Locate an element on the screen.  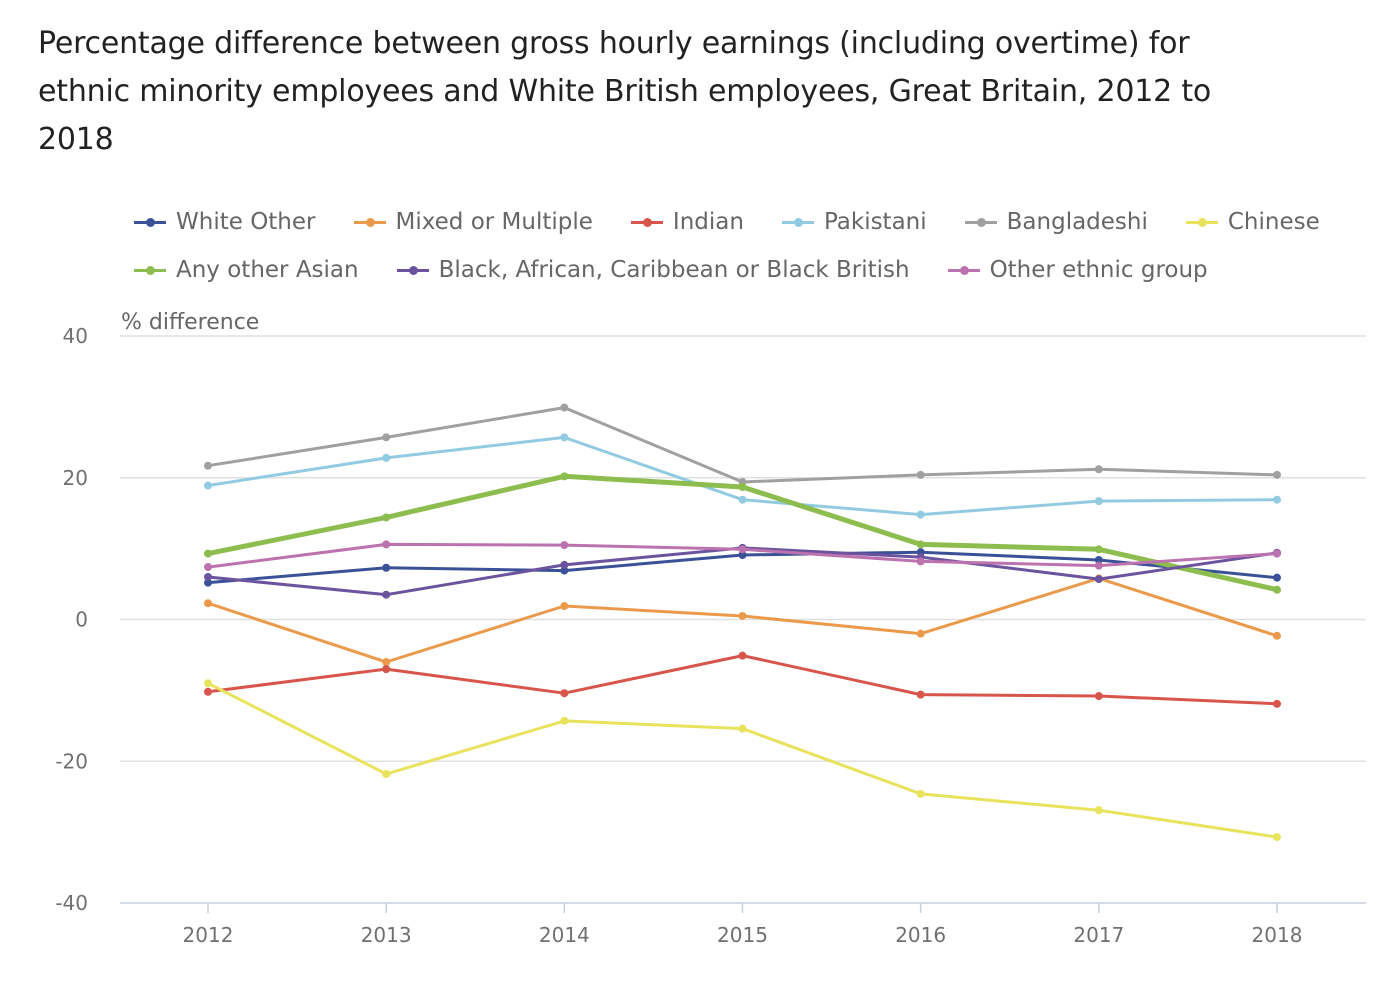
legend-item-chinese: Chinese is located at coordinates (1252, 222).